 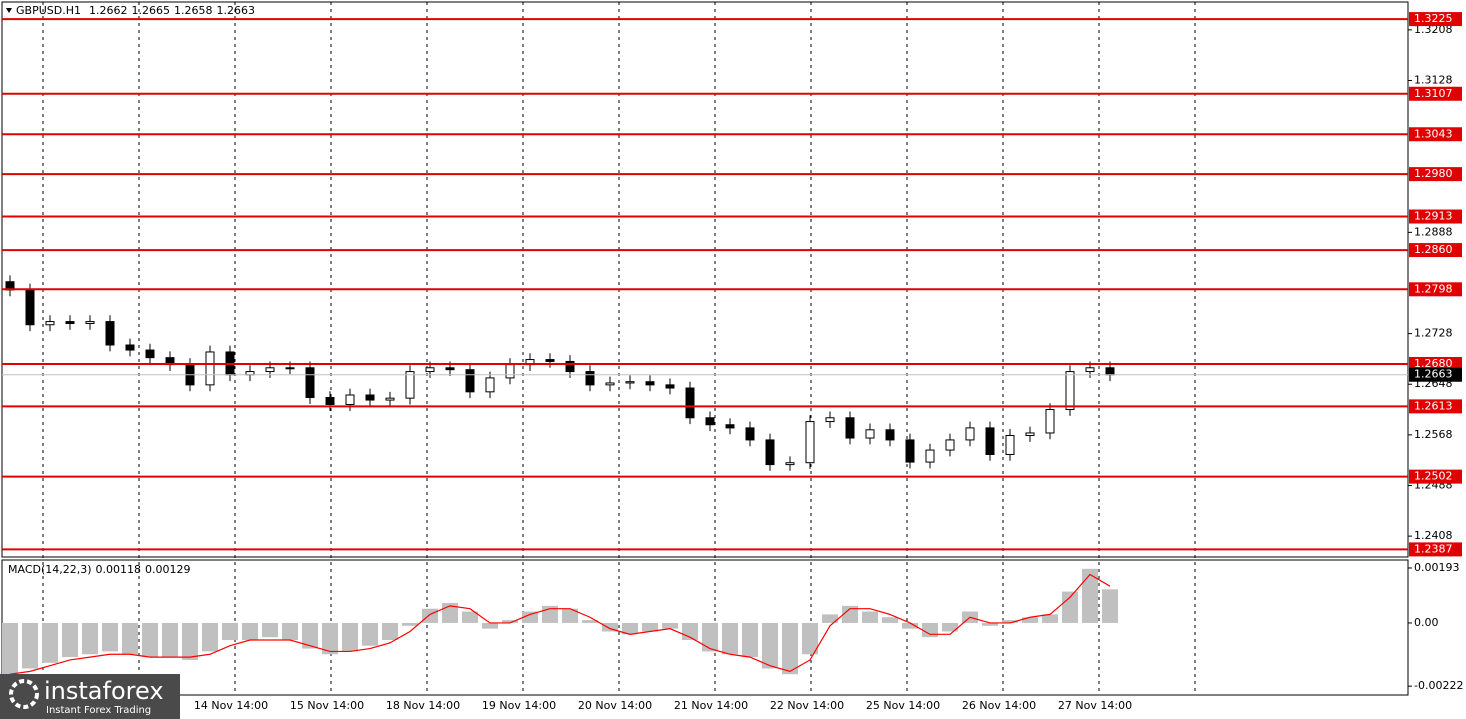 I want to click on x-tick-label: 19 Nov 14:00, so click(x=519, y=705).